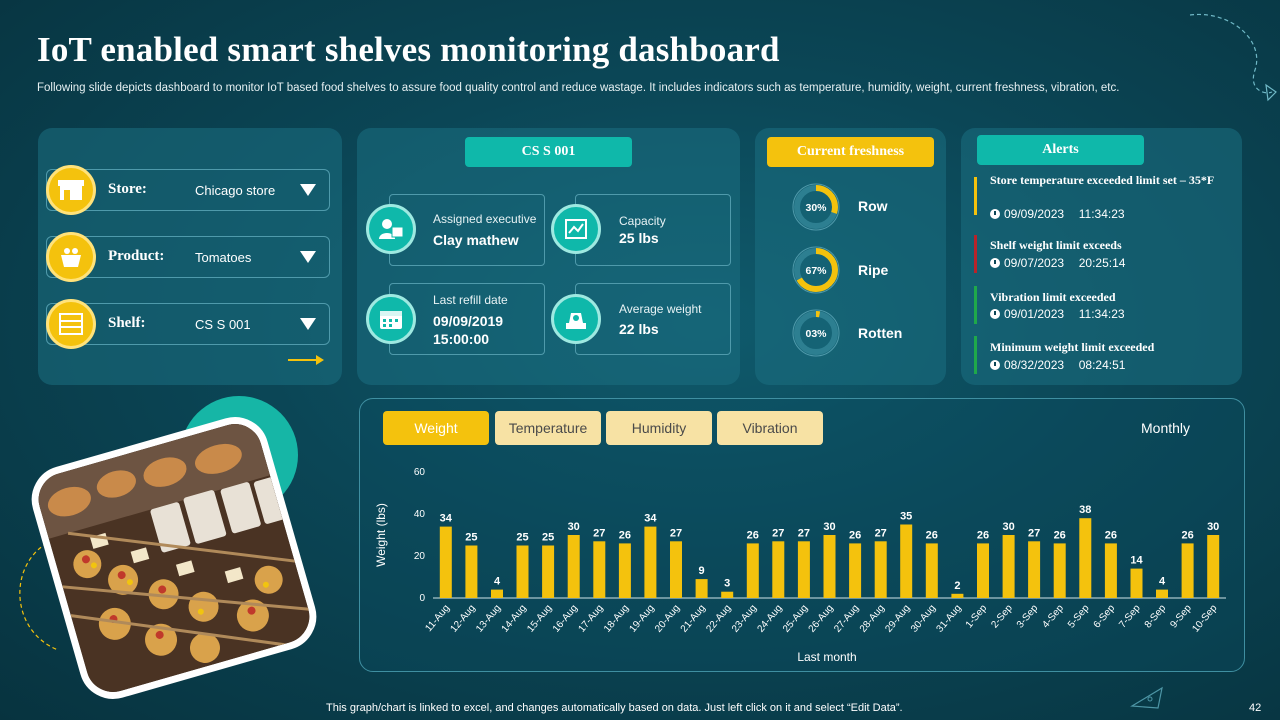 Image resolution: width=1280 pixels, height=720 pixels. I want to click on capacity-value: 25 lbs, so click(639, 238).